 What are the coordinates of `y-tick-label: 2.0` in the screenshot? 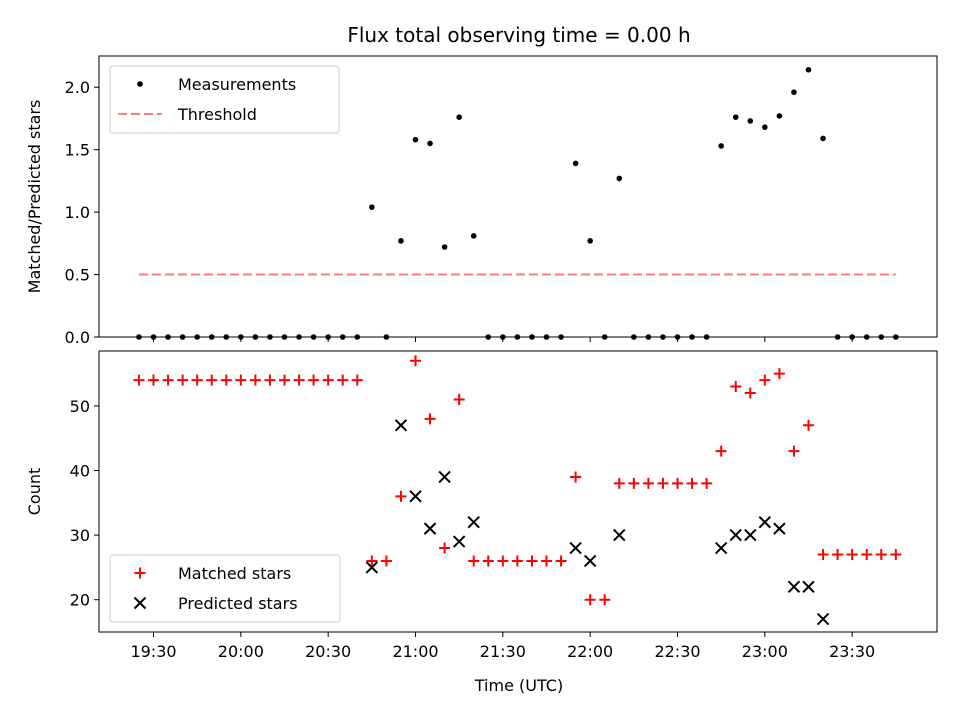 It's located at (77, 87).